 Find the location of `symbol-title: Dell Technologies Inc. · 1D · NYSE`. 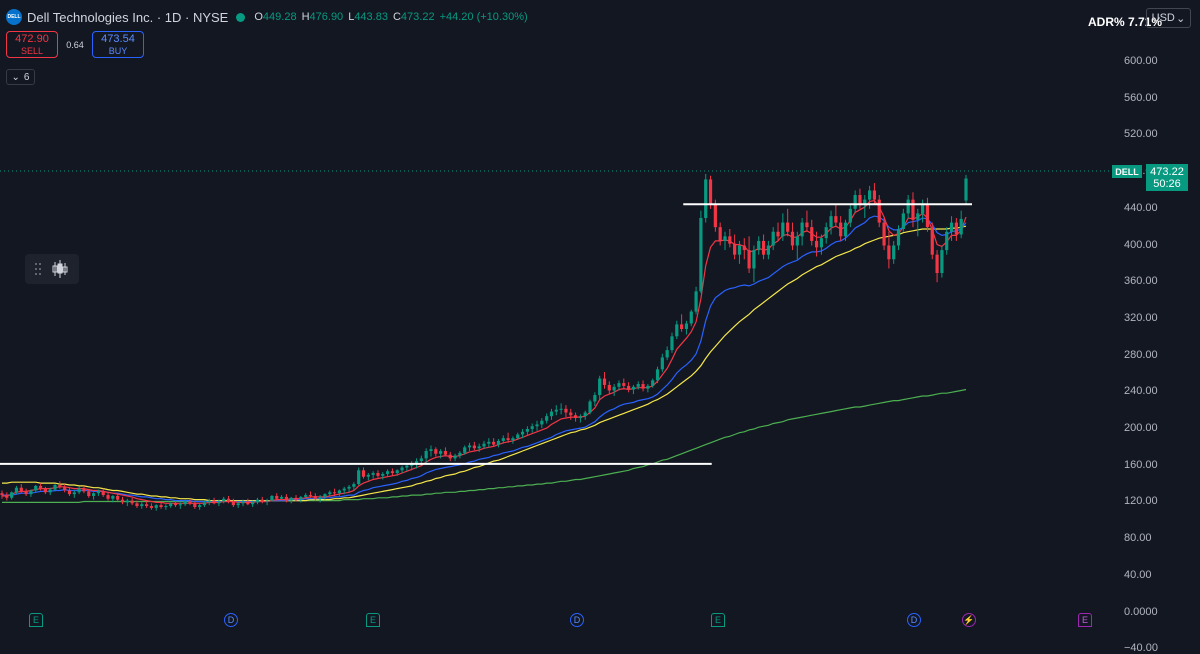

symbol-title: Dell Technologies Inc. · 1D · NYSE is located at coordinates (128, 17).